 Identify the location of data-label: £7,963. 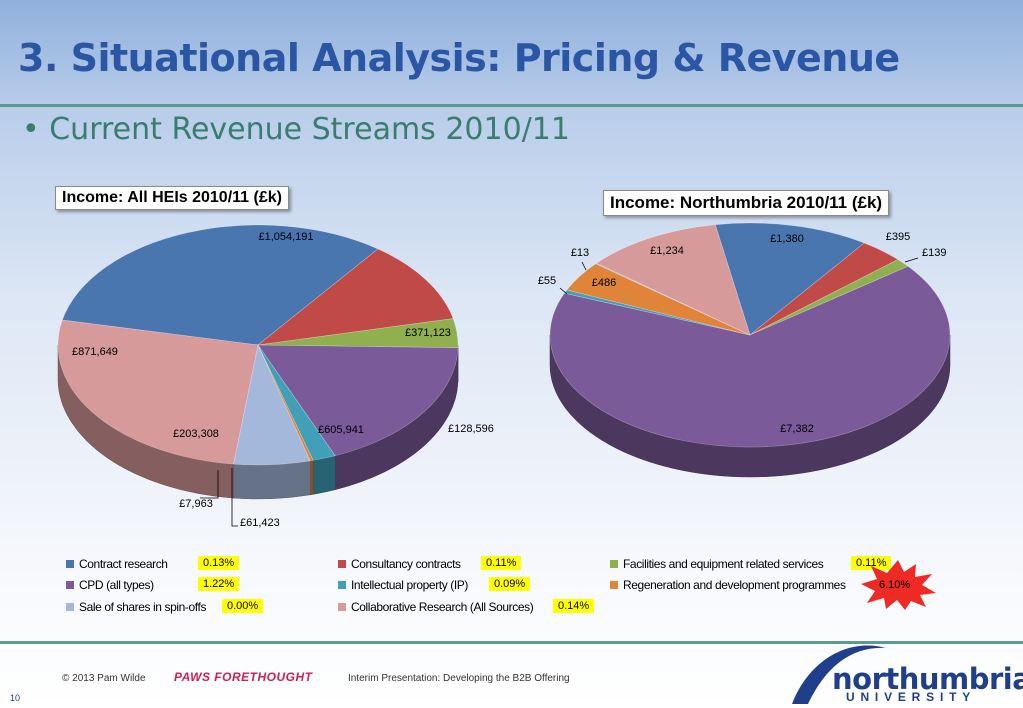
(196, 504).